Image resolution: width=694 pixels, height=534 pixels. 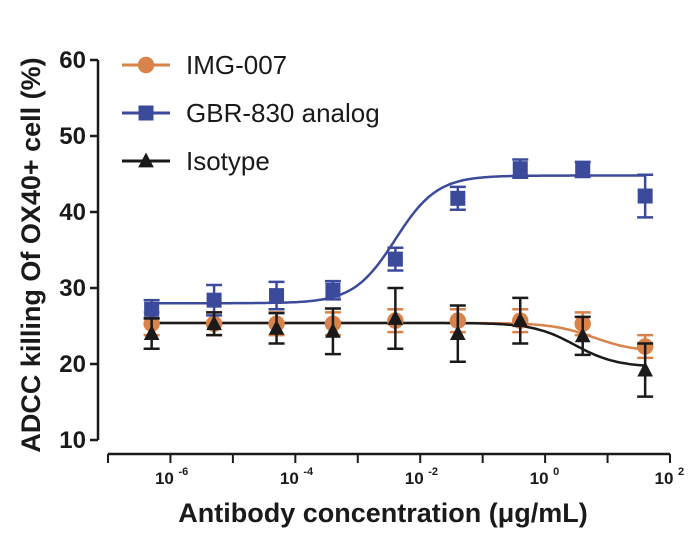 I want to click on legend-item-isotype: Isotype, so click(x=196, y=161).